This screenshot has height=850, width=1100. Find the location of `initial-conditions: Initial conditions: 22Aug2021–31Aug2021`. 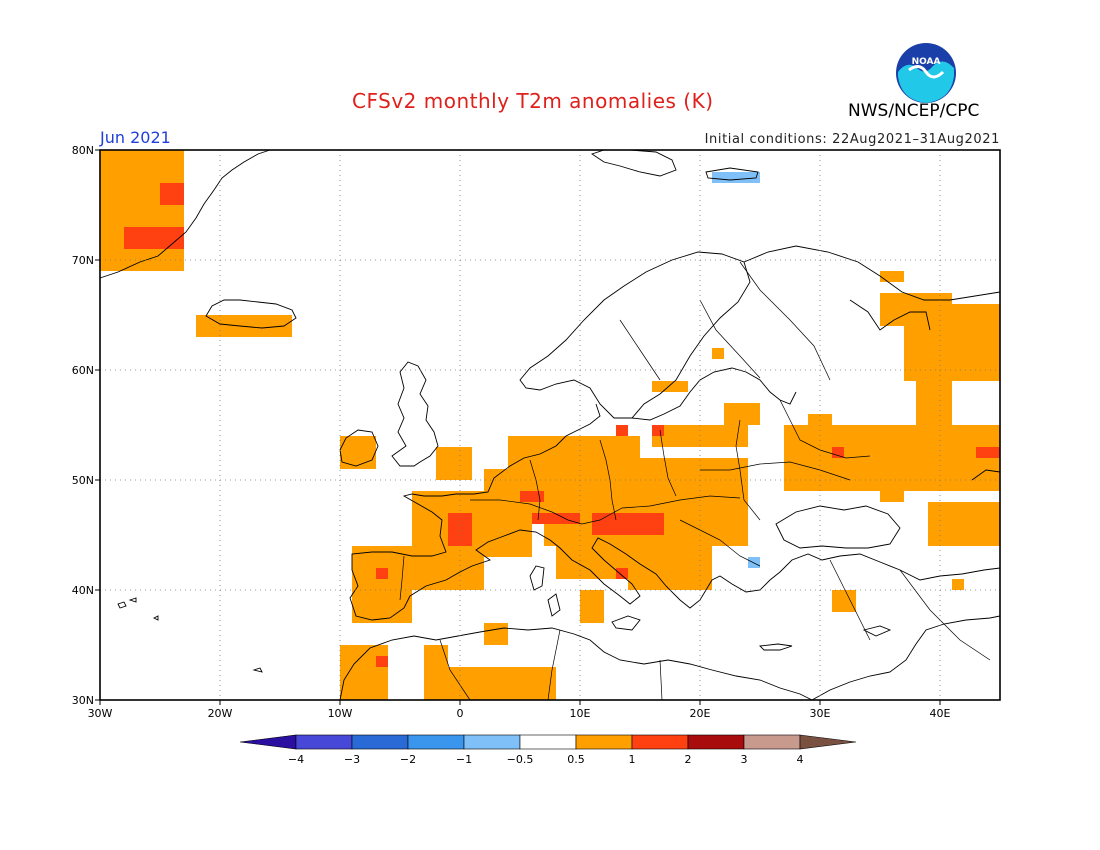

initial-conditions: Initial conditions: 22Aug2021–31Aug2021 is located at coordinates (852, 139).